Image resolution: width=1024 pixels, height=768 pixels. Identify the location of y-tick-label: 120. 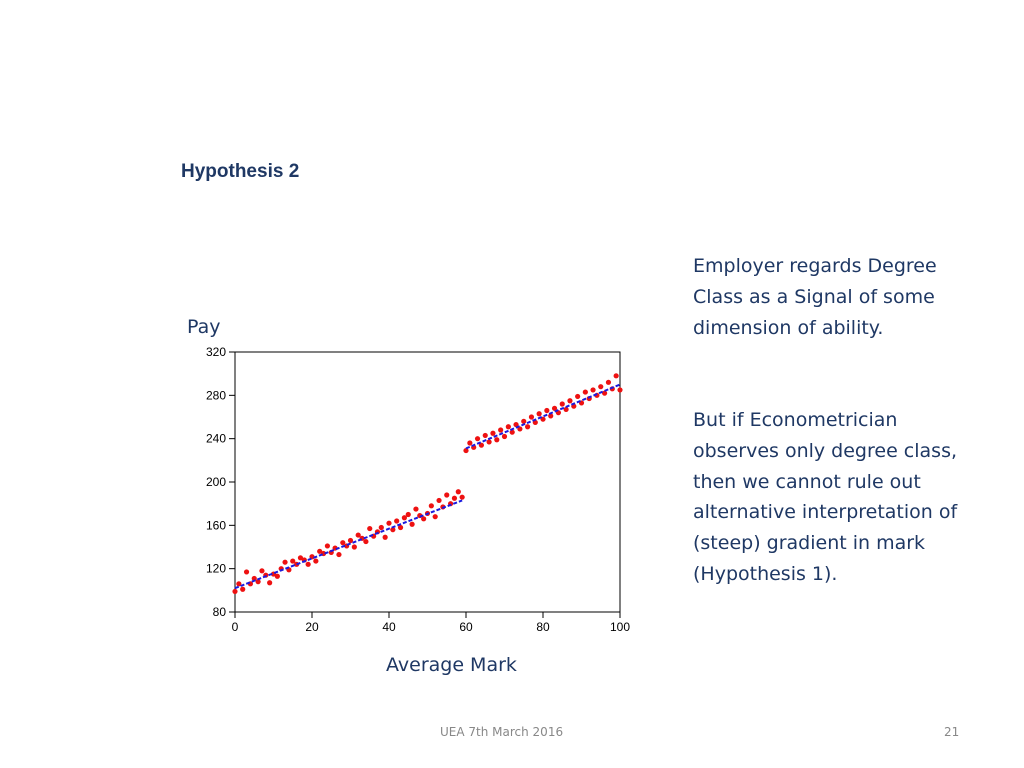
(216, 569).